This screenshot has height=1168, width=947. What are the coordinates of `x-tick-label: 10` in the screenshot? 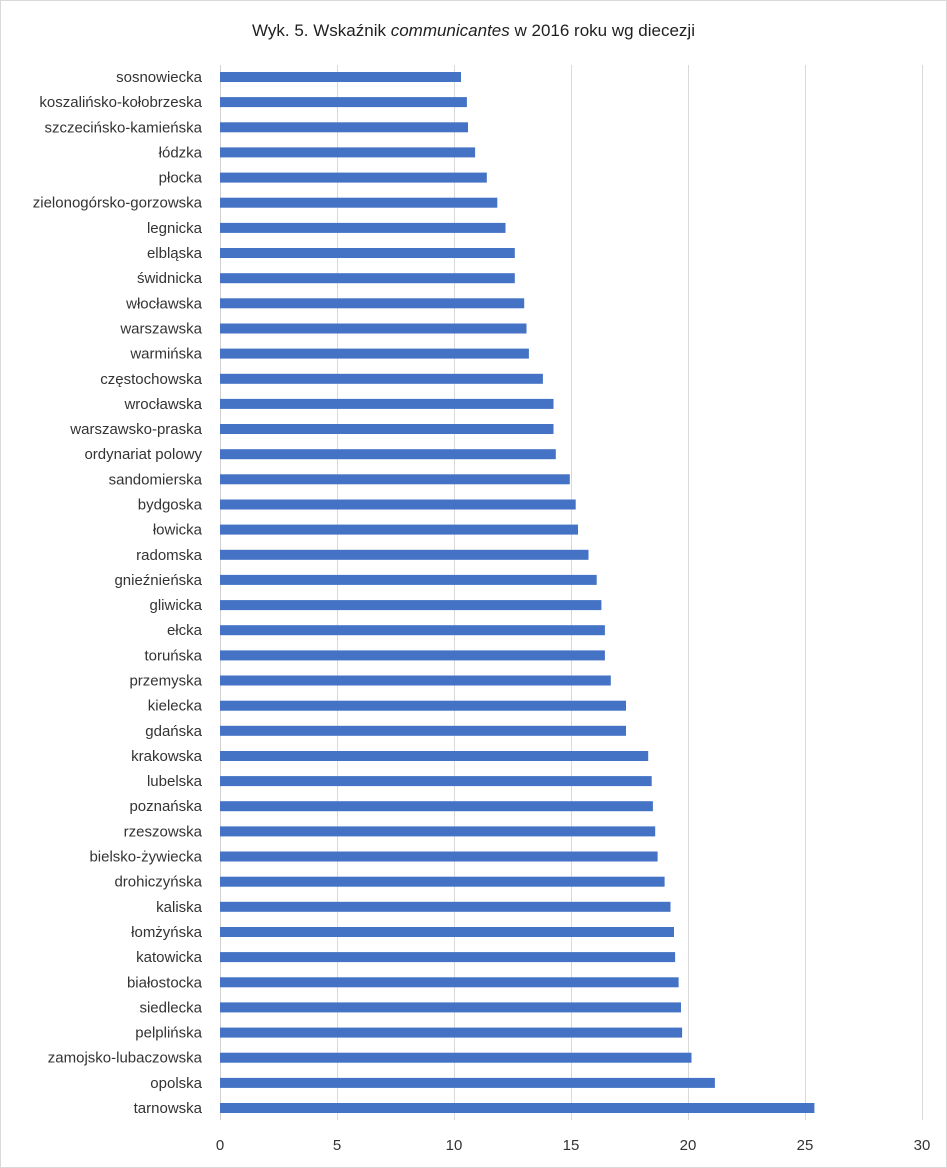 It's located at (454, 1145).